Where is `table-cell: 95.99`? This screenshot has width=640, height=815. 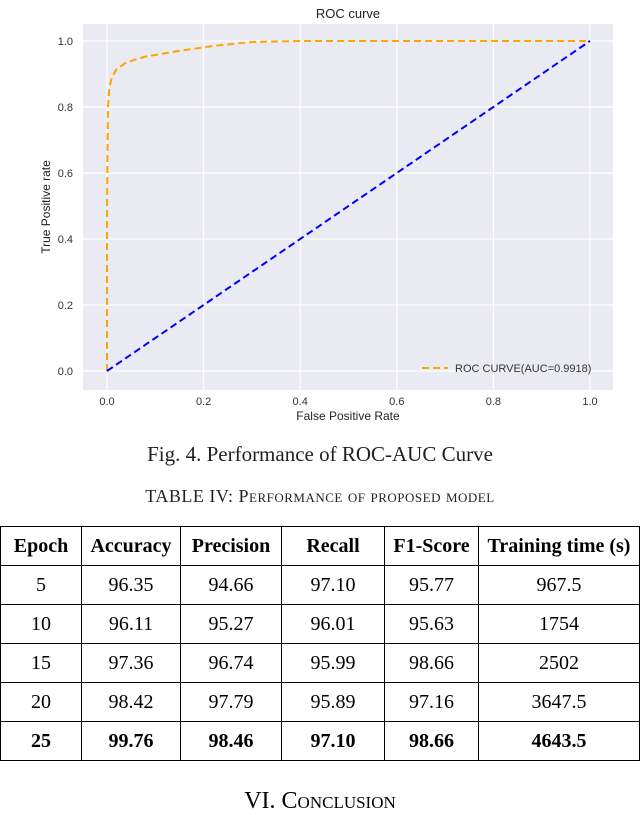
table-cell: 95.99 is located at coordinates (333, 663).